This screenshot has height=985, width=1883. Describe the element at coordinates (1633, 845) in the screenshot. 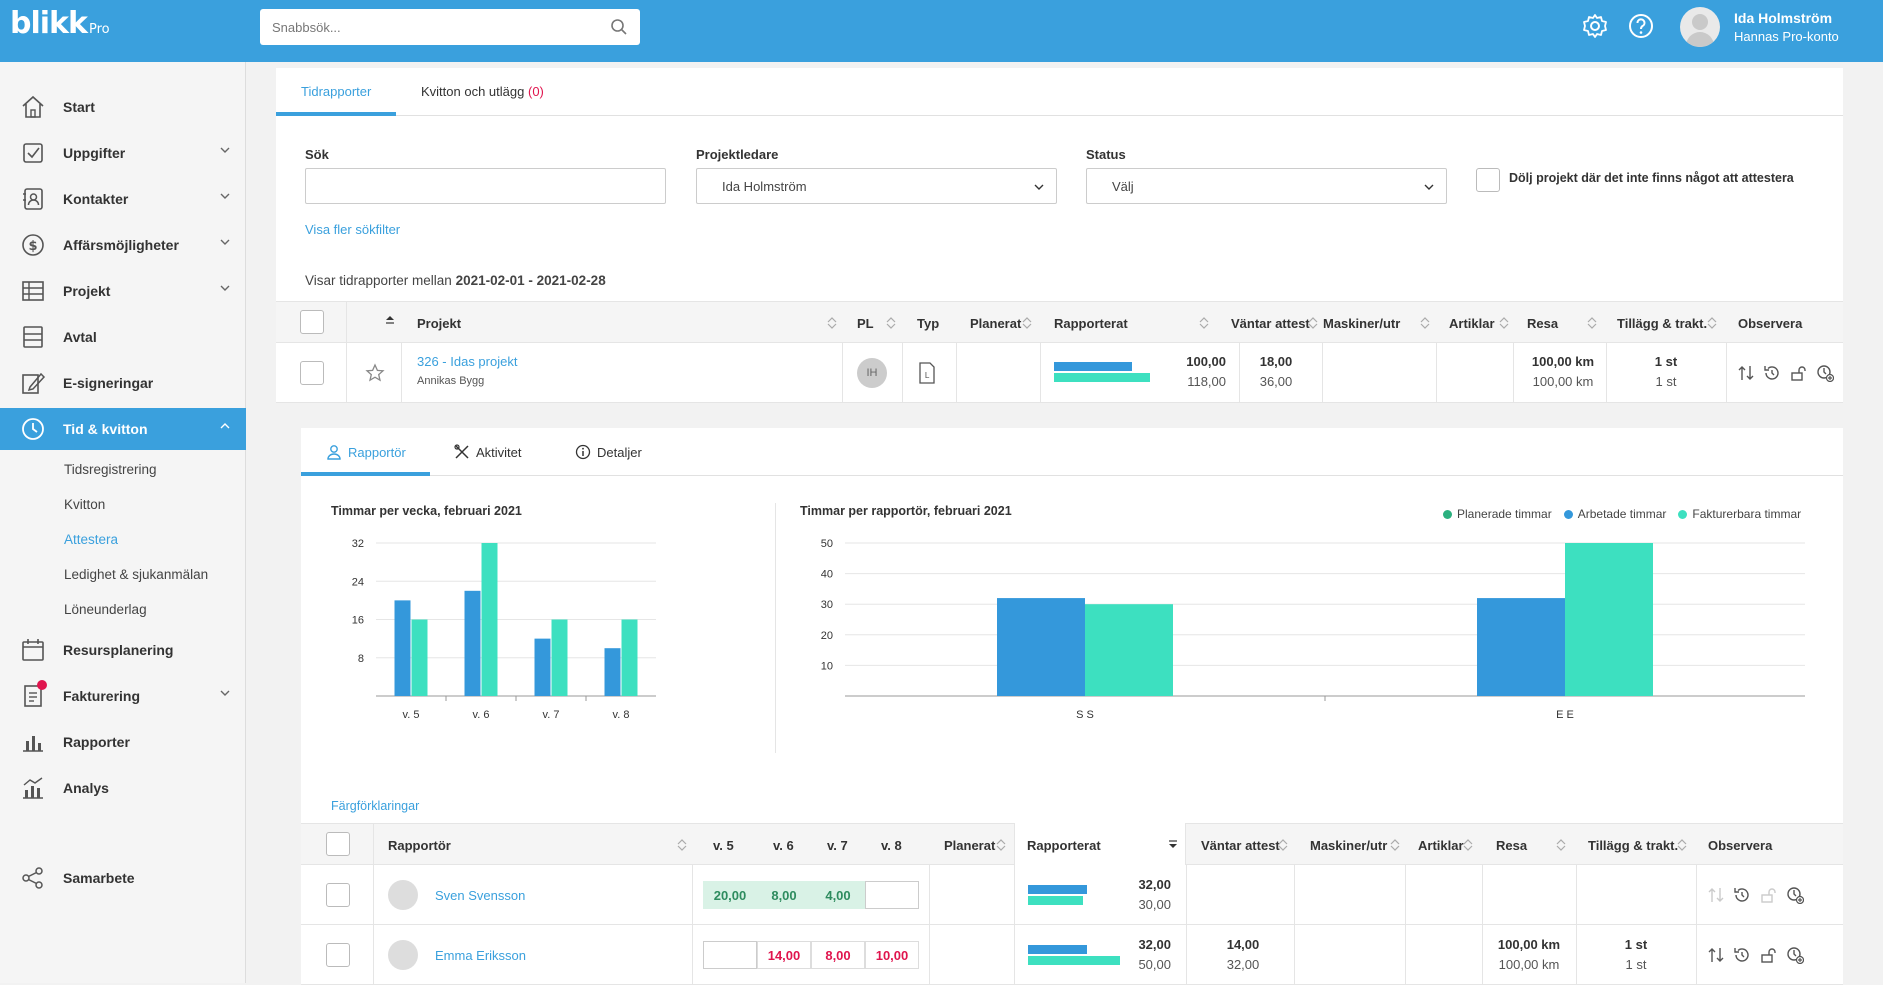

I see `col-tillagg: Tillägg & trakt.` at that location.